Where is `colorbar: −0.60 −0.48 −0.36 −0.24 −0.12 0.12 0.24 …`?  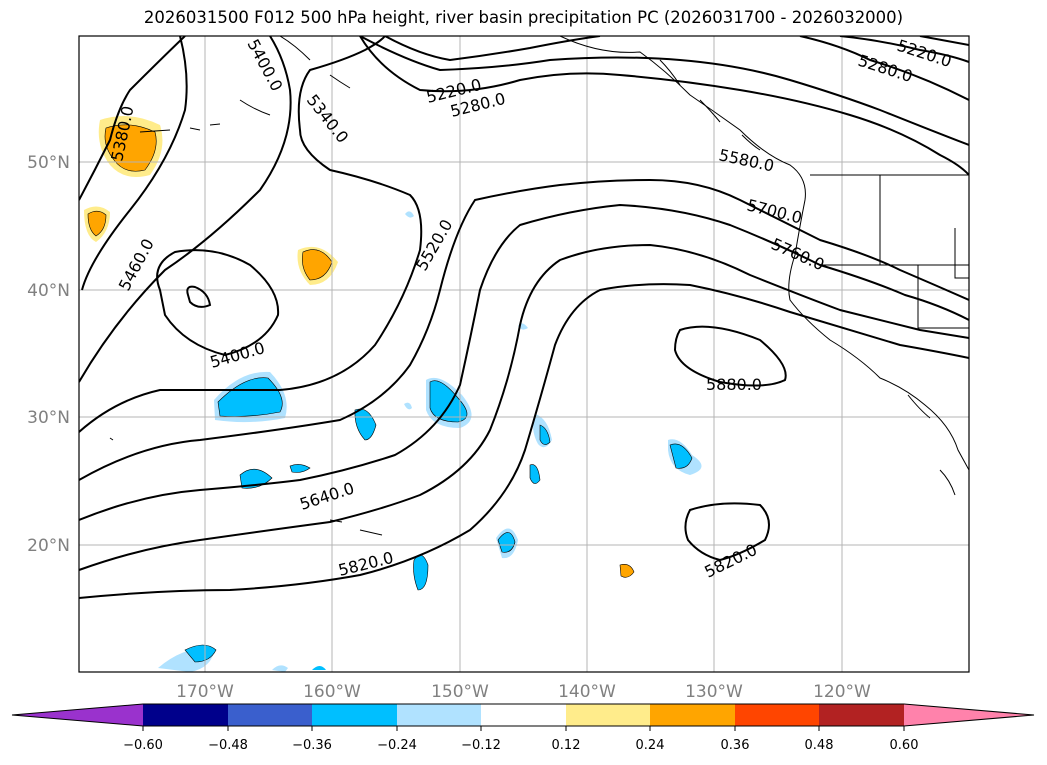 colorbar: −0.60 −0.48 −0.36 −0.24 −0.12 0.12 0.24 … is located at coordinates (523, 728).